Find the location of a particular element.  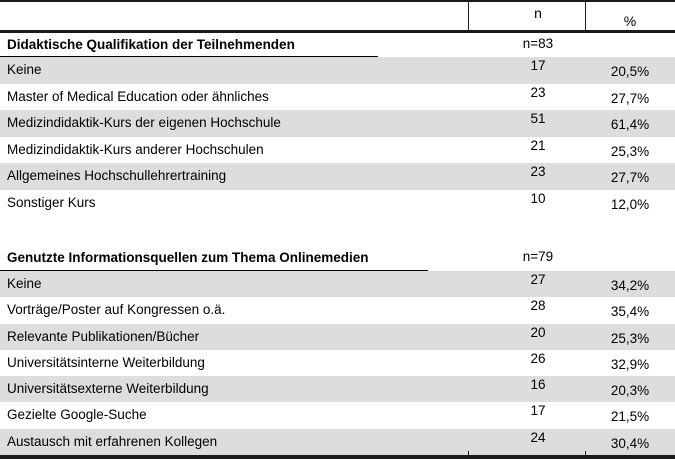

col-header-pct: % is located at coordinates (630, 21).